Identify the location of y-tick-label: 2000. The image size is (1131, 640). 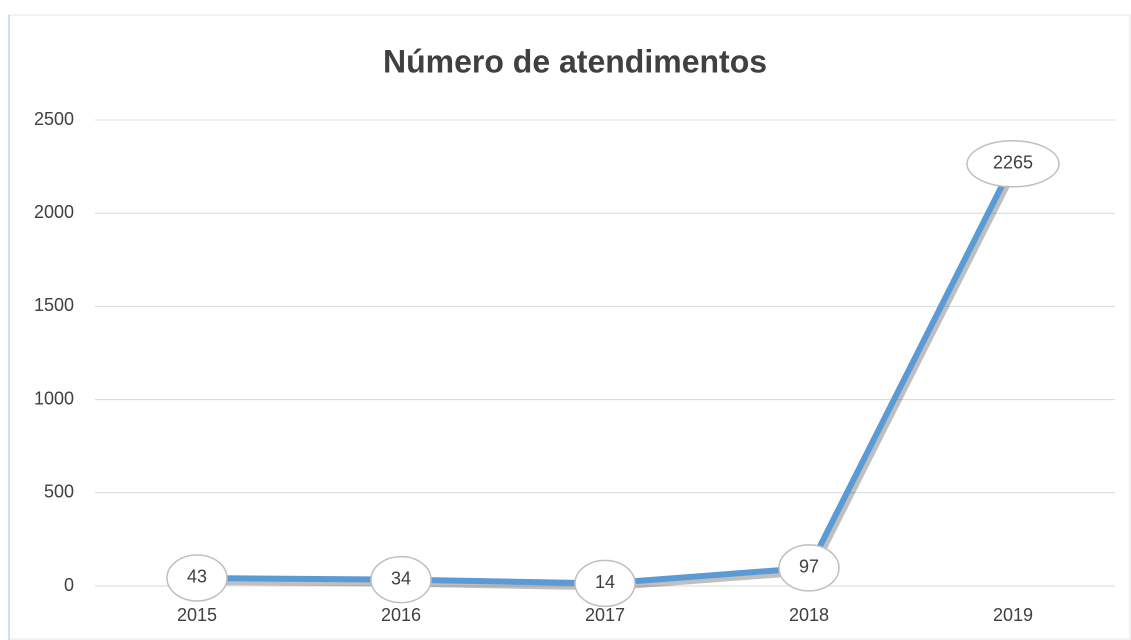
(54, 212).